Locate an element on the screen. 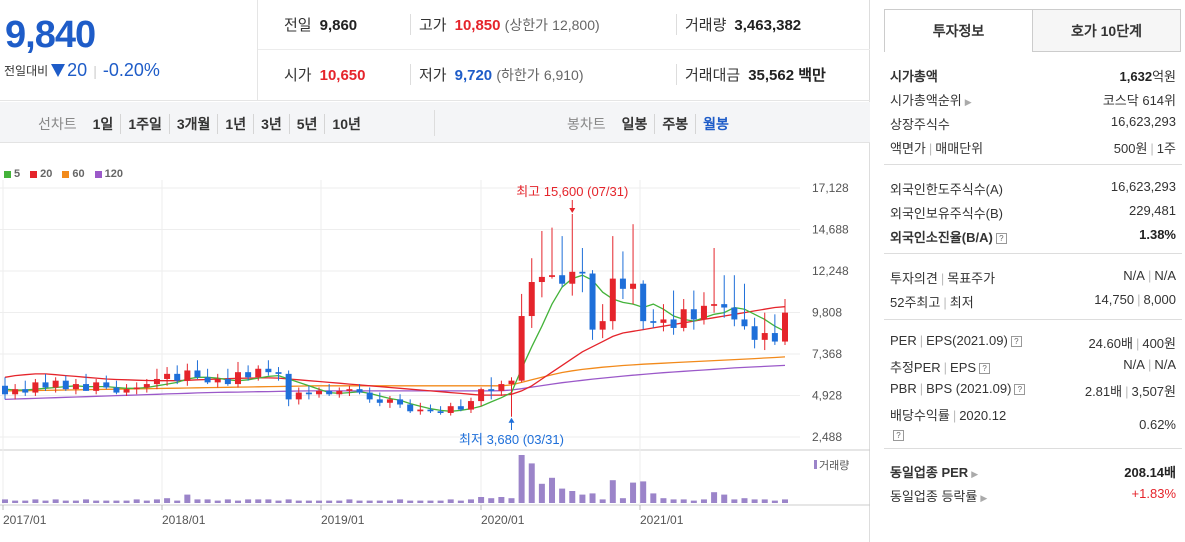 This screenshot has height=542, width=1185. foreign-limit-label: 외국인한도주식수(A) is located at coordinates (947, 189).